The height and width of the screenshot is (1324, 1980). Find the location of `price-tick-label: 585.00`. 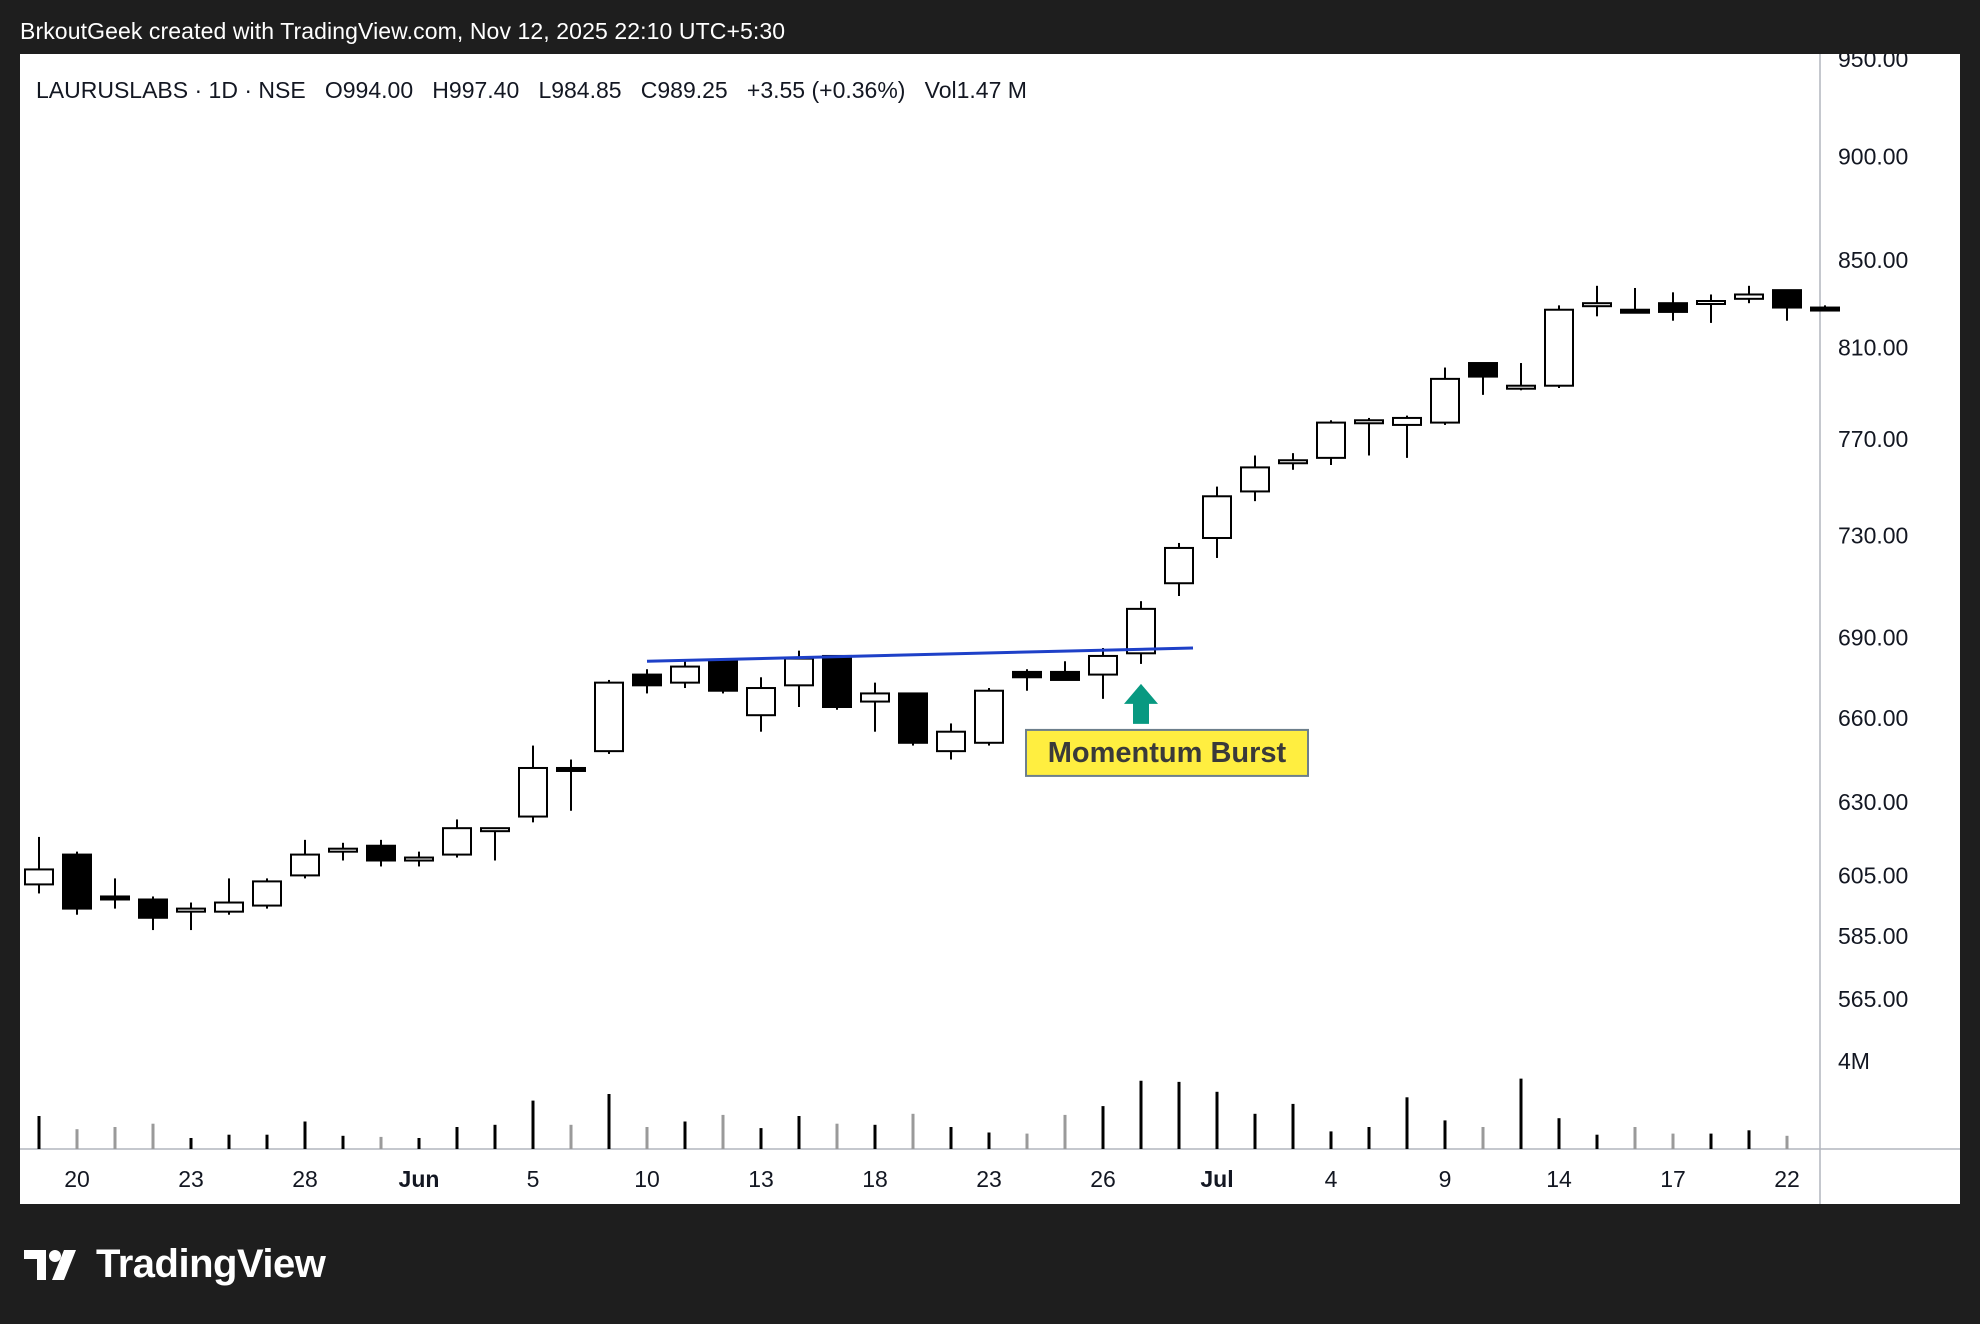

price-tick-label: 585.00 is located at coordinates (1873, 936).